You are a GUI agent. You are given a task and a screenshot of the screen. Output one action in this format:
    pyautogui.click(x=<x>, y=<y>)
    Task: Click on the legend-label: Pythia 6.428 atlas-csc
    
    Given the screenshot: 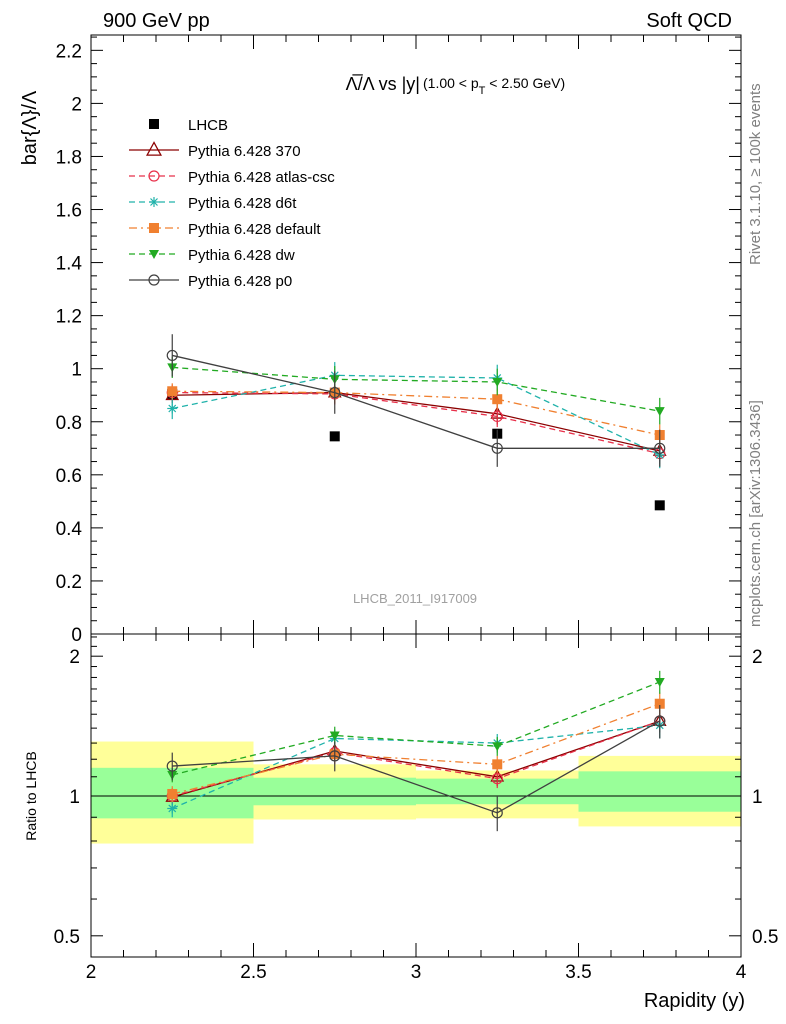 What is the action you would take?
    pyautogui.click(x=261, y=177)
    